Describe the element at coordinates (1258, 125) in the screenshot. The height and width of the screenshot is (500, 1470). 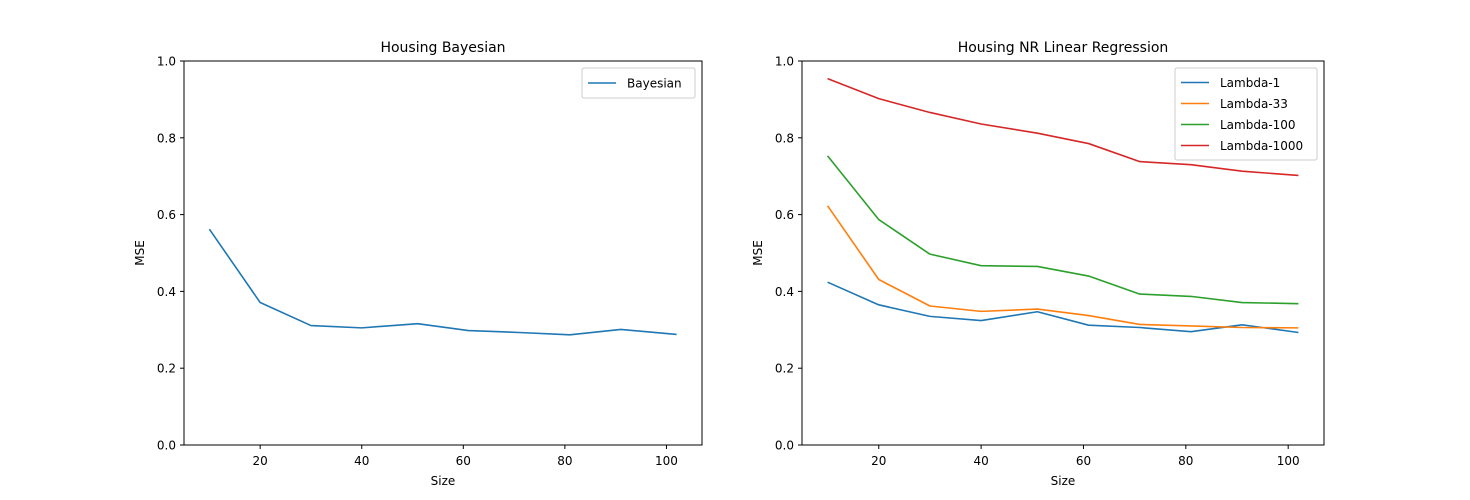
I see `legend-label: Lambda-100` at that location.